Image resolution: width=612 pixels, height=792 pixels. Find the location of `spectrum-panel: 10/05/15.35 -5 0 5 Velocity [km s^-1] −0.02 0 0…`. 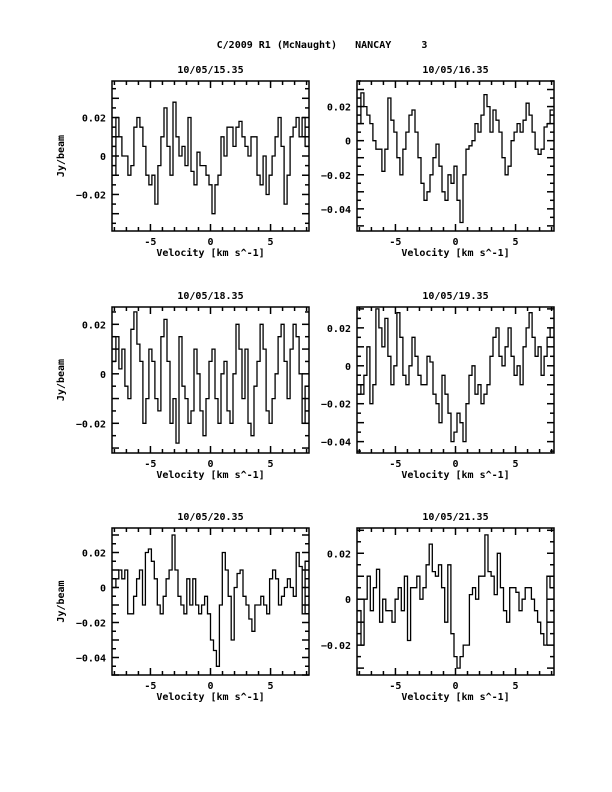

spectrum-panel: 10/05/15.35 -5 0 5 Velocity [km s^-1] −0.02 0 0… is located at coordinates (183, 162).